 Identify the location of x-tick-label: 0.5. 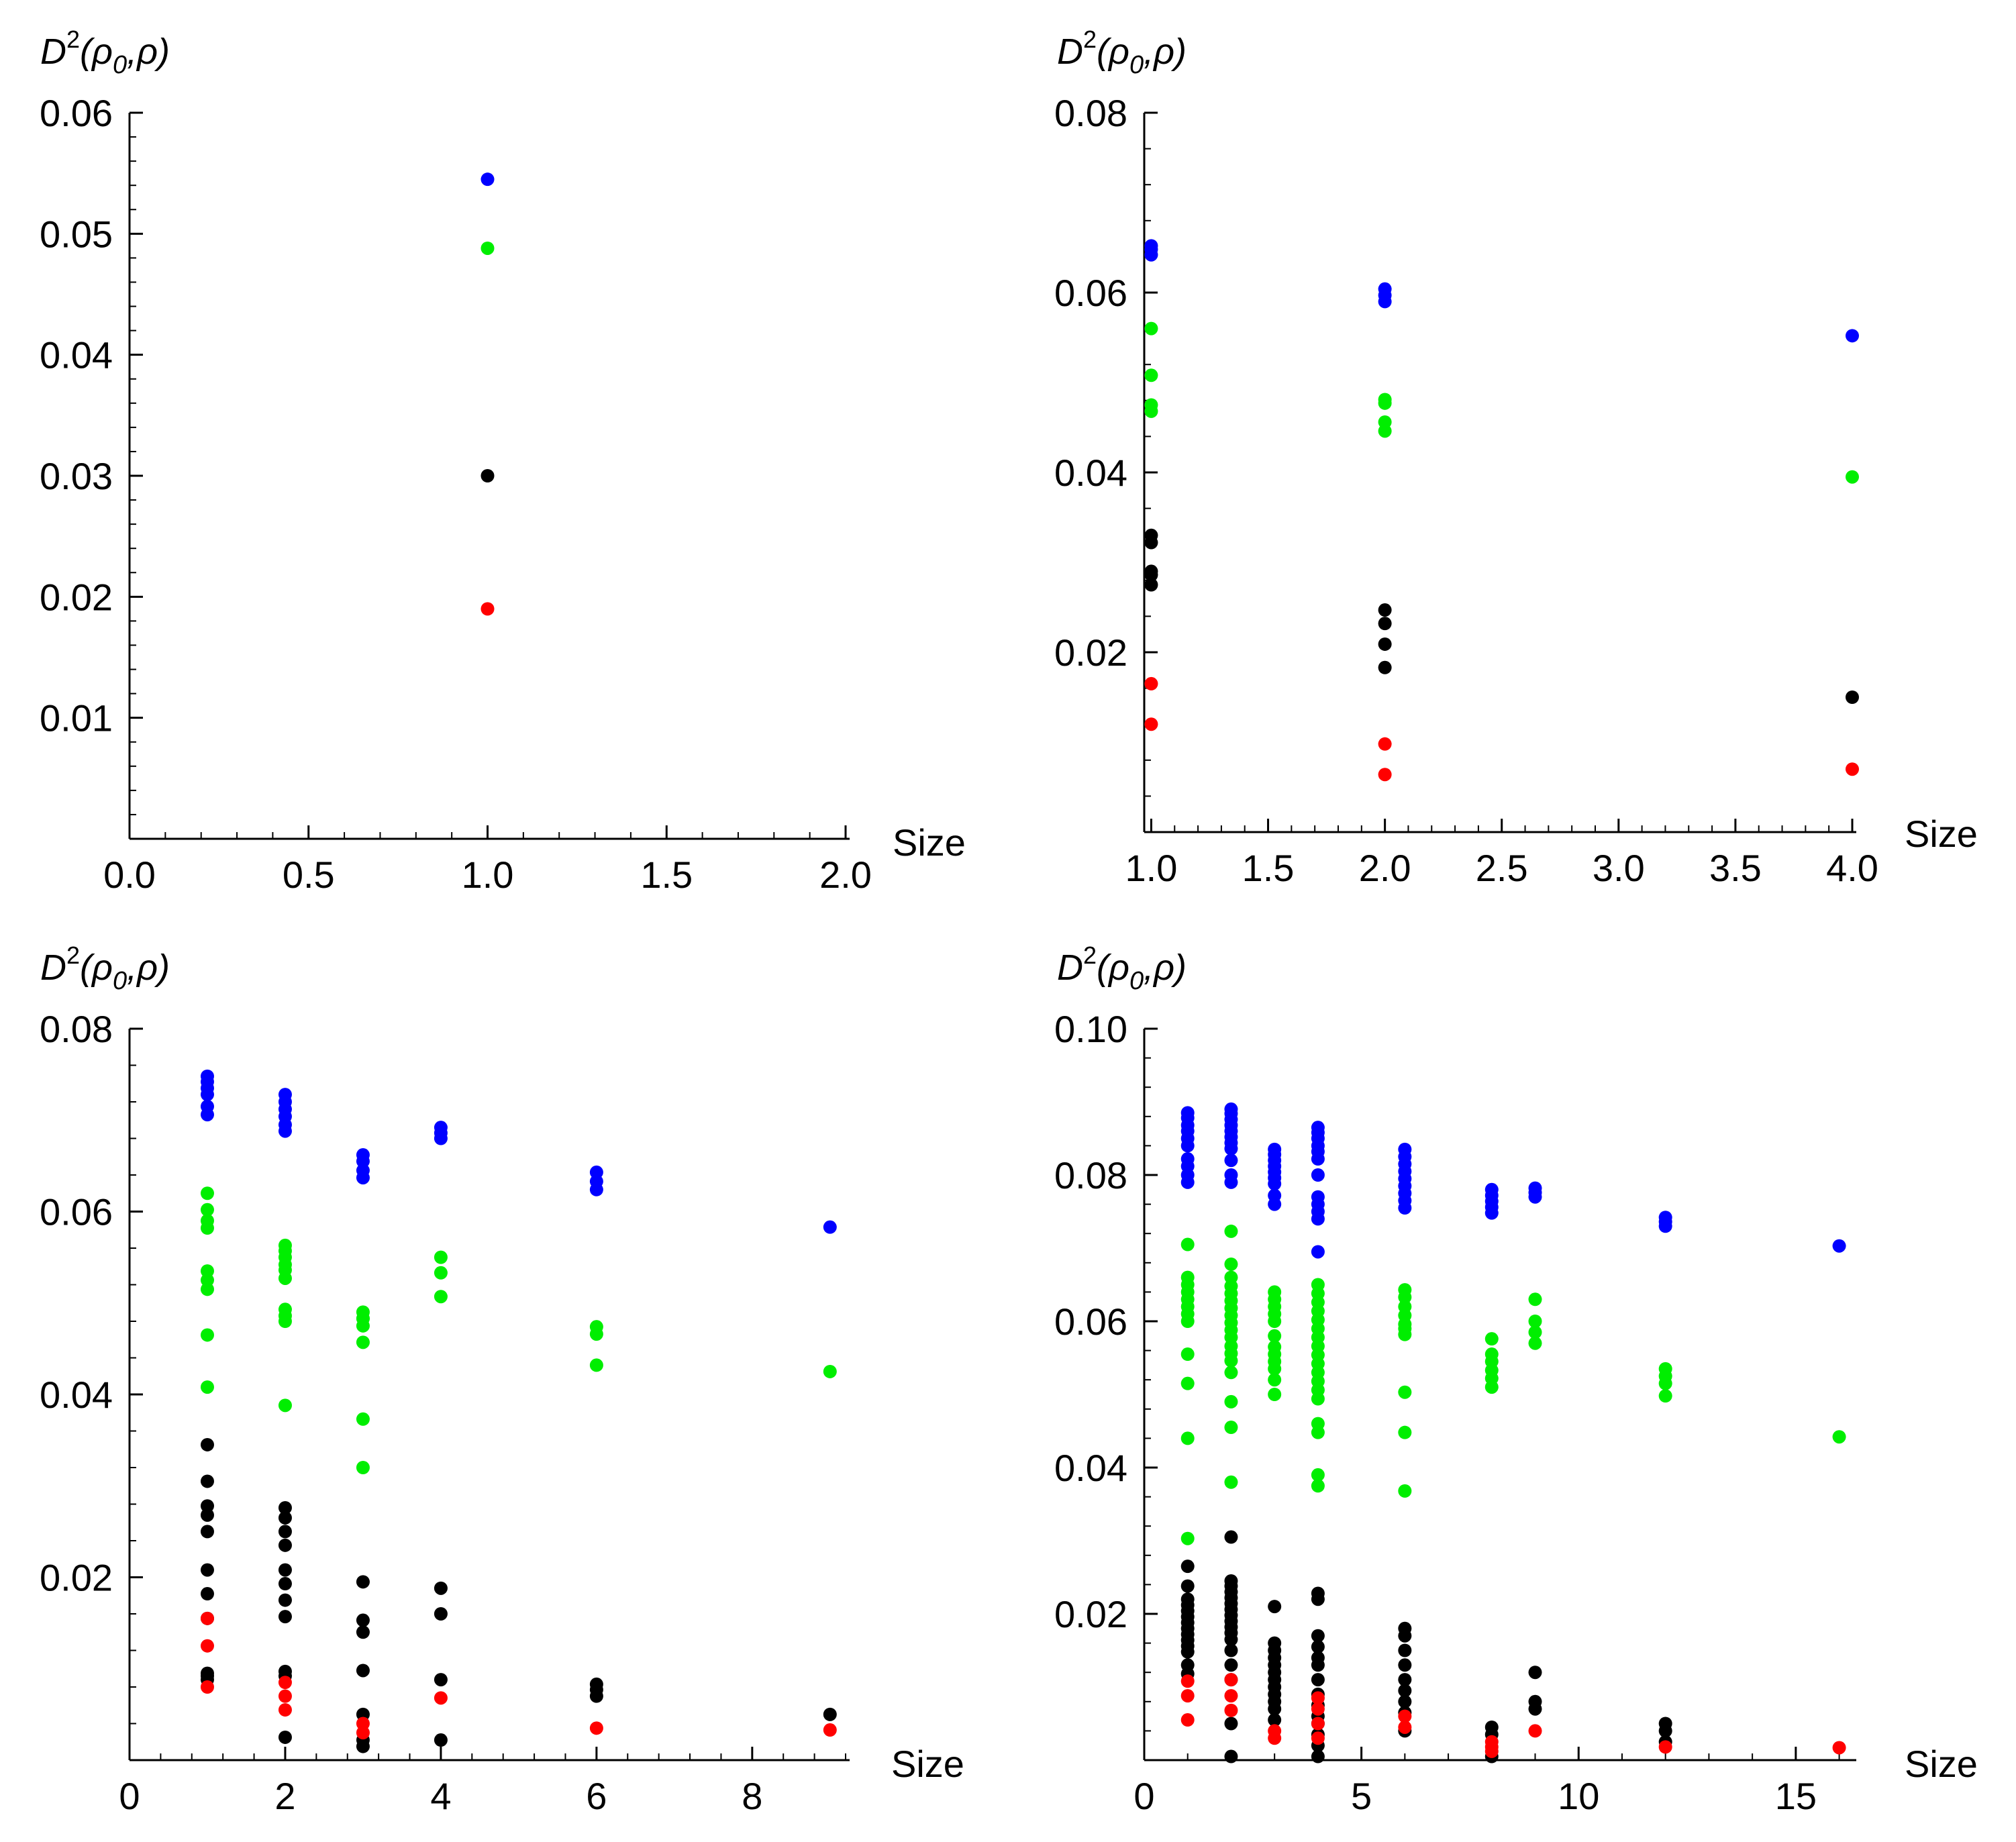
(309, 875).